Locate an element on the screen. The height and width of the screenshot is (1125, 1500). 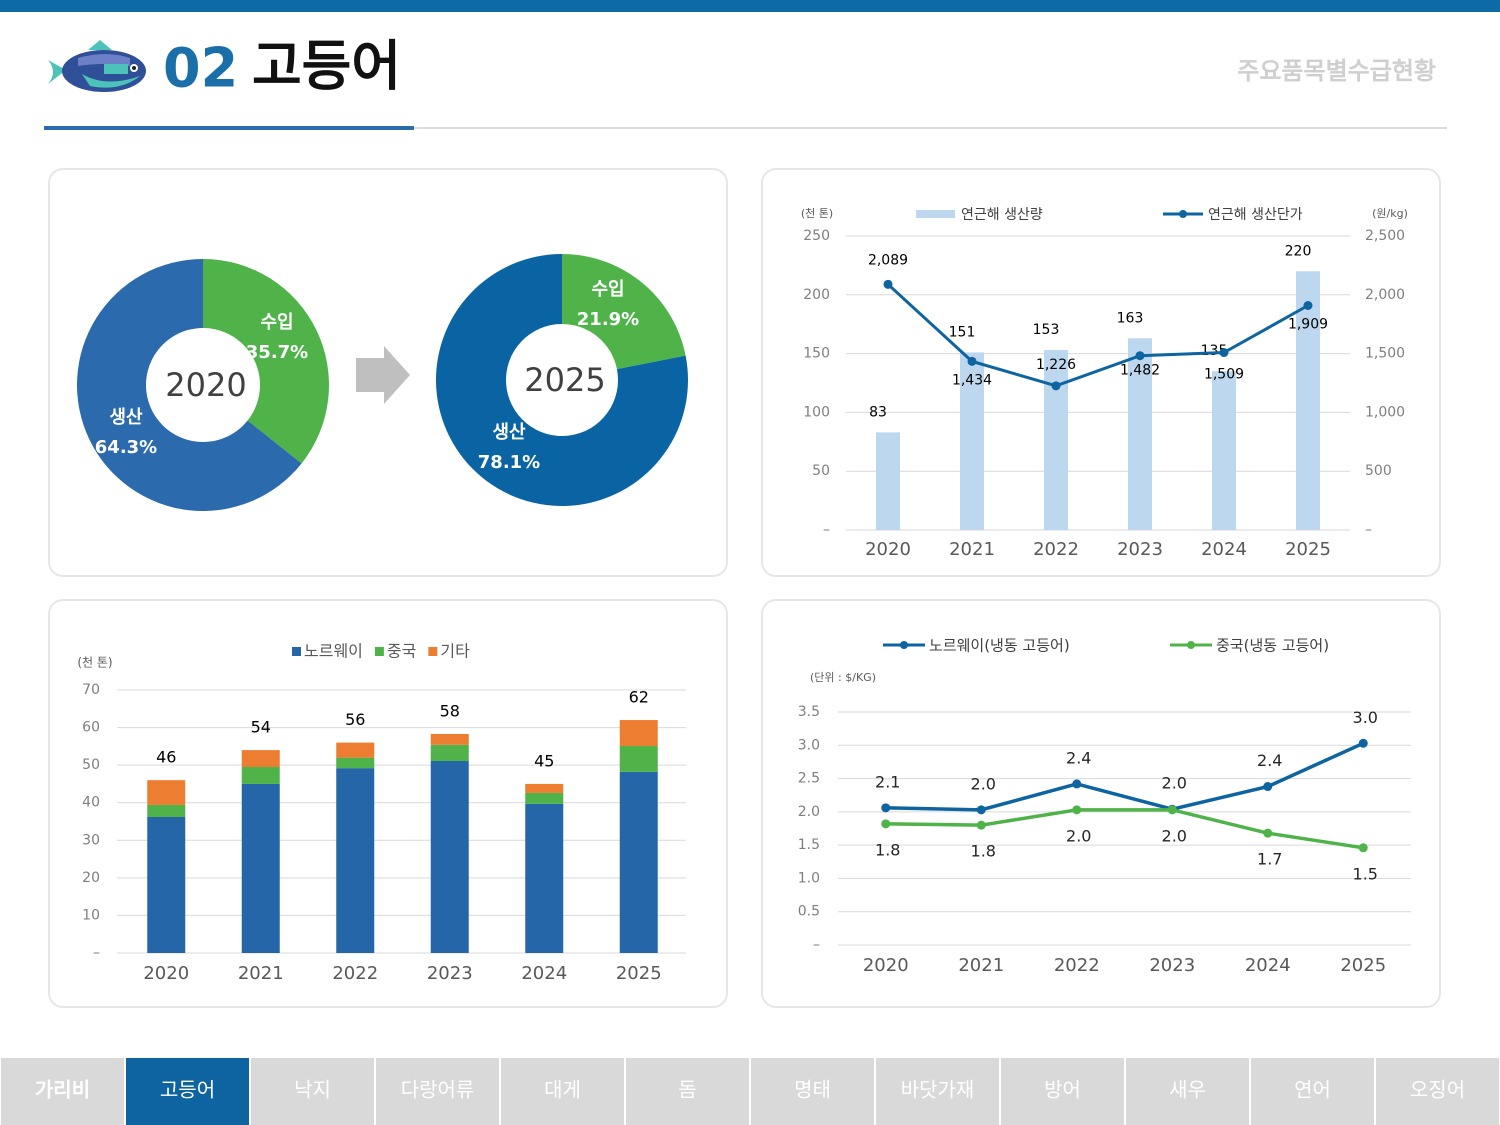
x-tick-label: 2022 is located at coordinates (355, 973).